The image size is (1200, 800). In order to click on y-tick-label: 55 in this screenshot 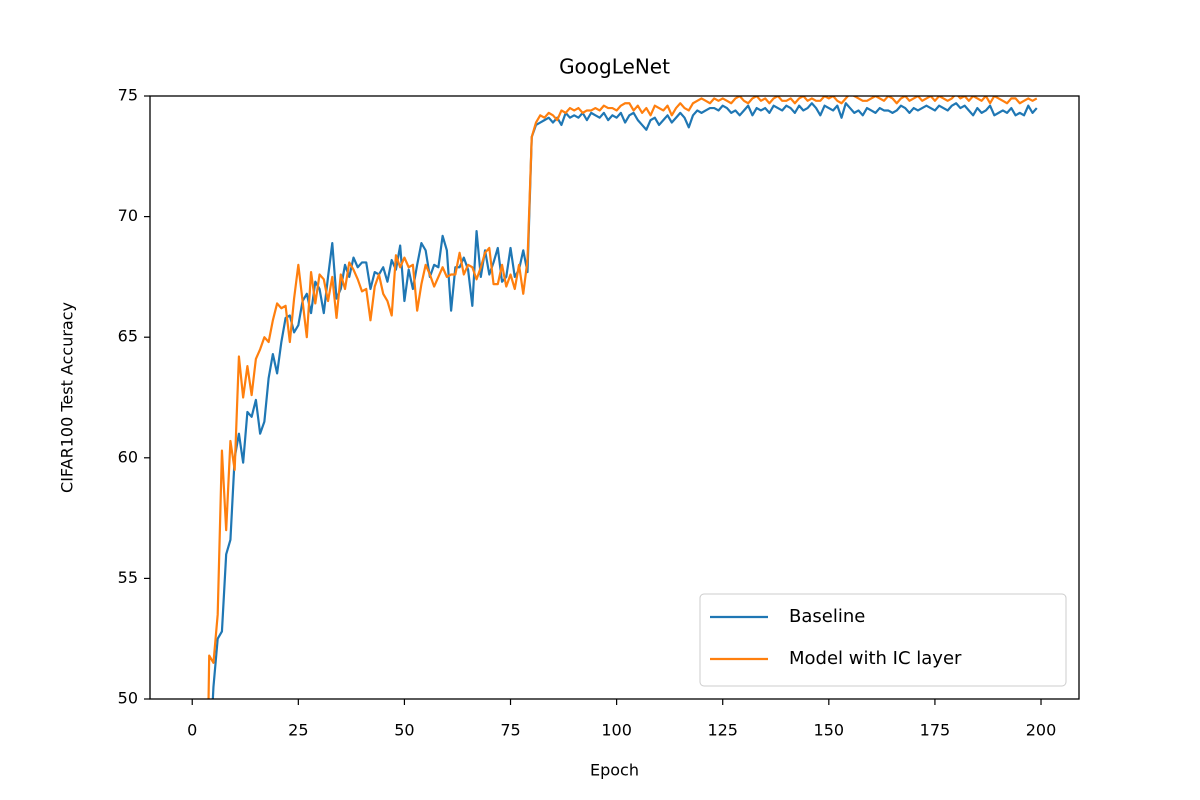, I will do `click(128, 577)`.